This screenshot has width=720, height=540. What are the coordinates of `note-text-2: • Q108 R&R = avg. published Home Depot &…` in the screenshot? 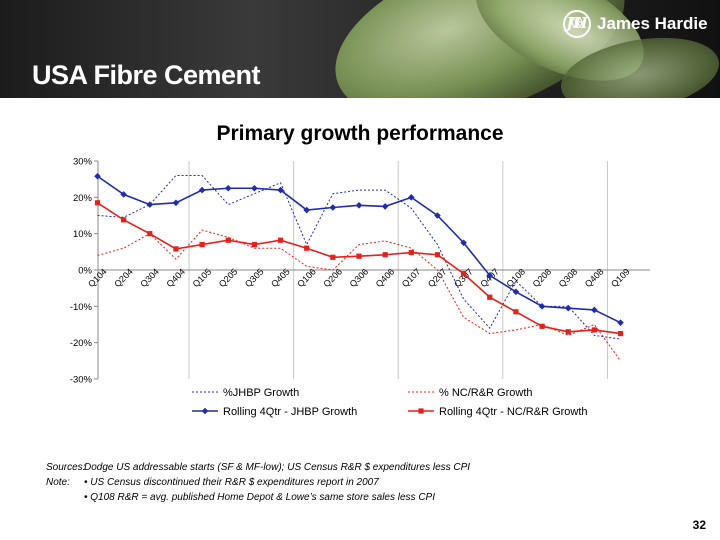 It's located at (259, 497).